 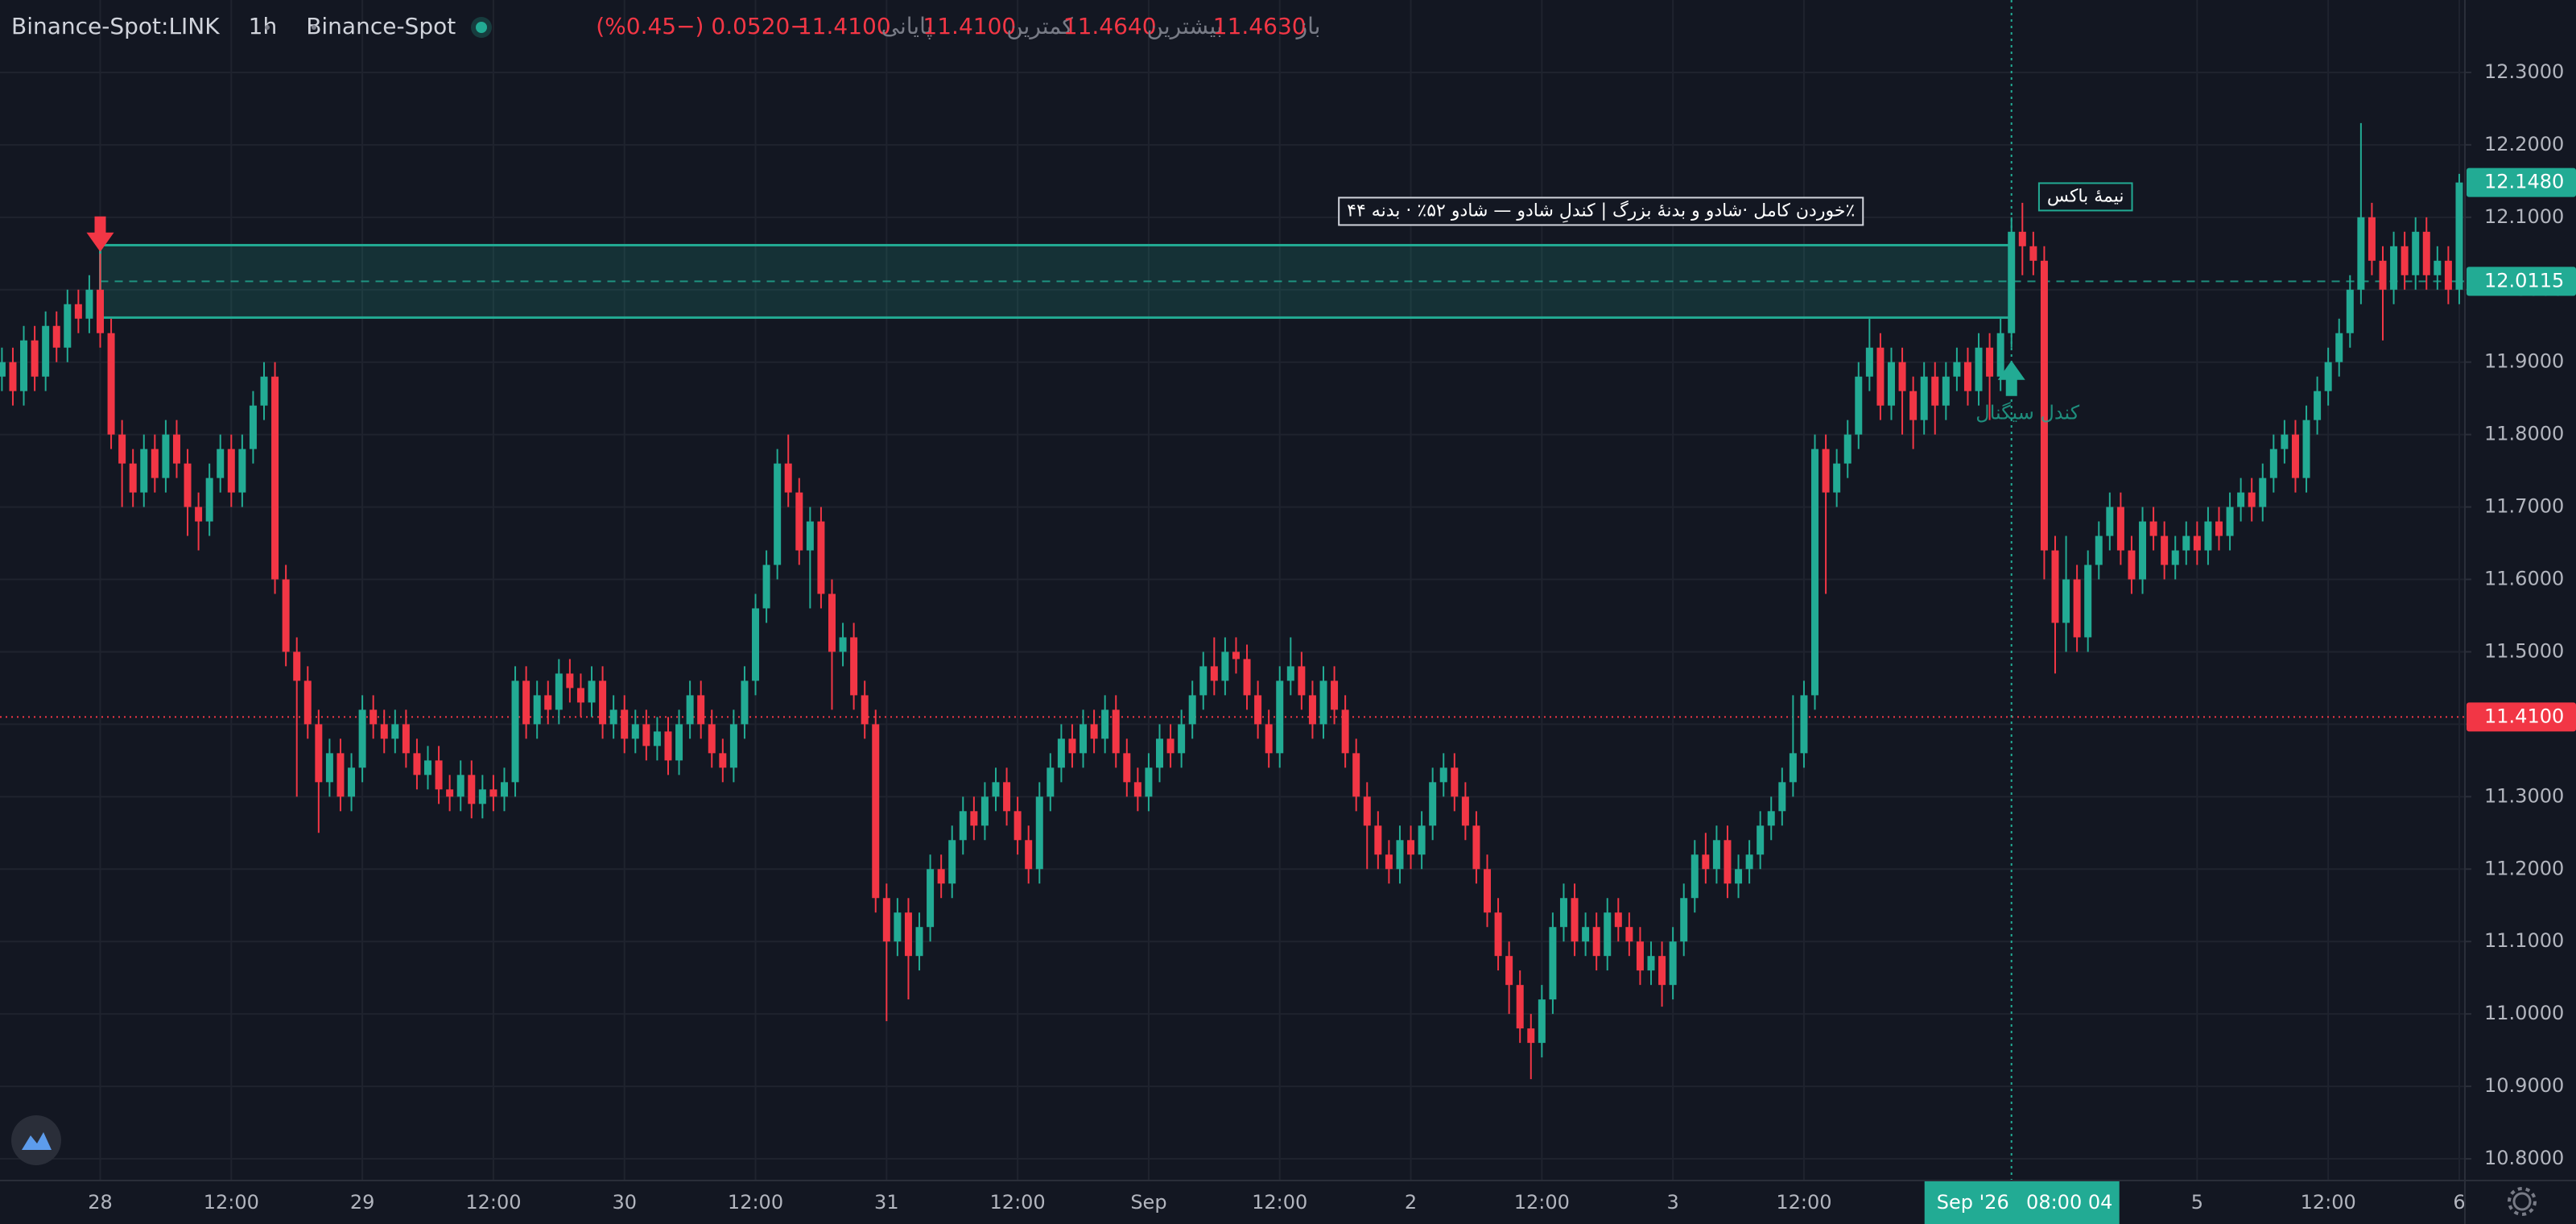 I want to click on y-tick-label: 10.9000, so click(x=2524, y=1085).